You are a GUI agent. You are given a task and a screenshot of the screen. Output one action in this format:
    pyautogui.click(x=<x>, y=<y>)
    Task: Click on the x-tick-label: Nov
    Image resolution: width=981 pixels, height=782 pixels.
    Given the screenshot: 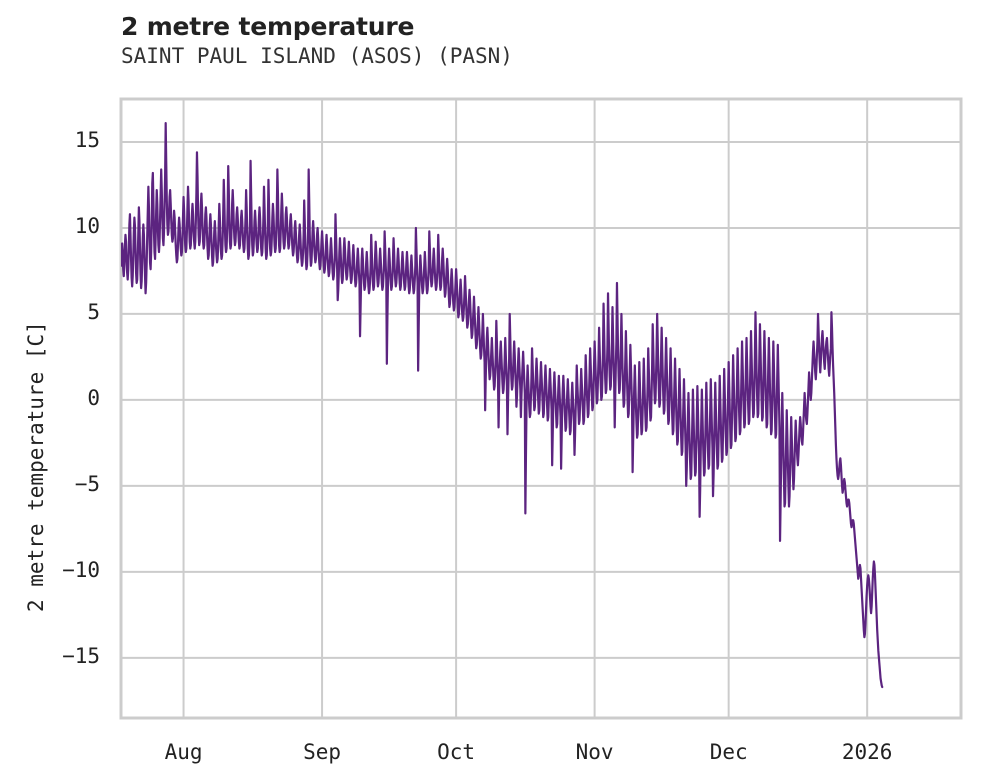 What is the action you would take?
    pyautogui.click(x=594, y=752)
    